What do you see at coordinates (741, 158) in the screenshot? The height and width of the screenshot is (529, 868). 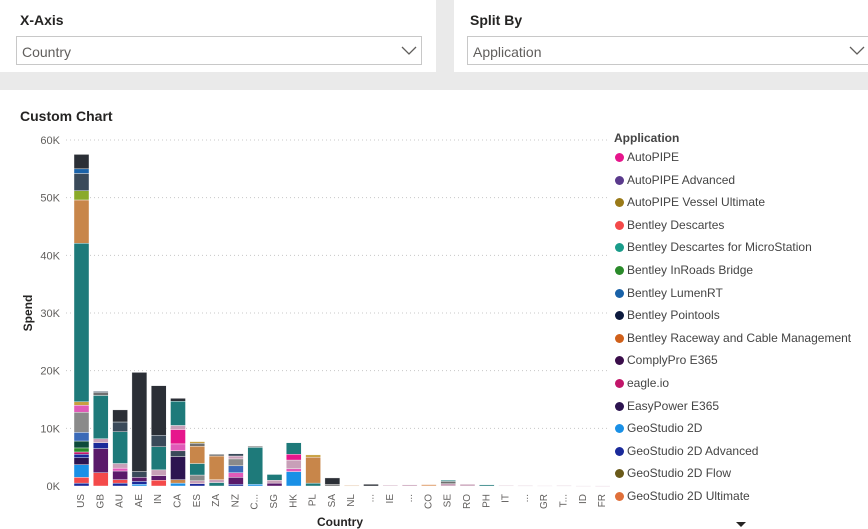 I see `legend-item: AutoPIPE` at bounding box center [741, 158].